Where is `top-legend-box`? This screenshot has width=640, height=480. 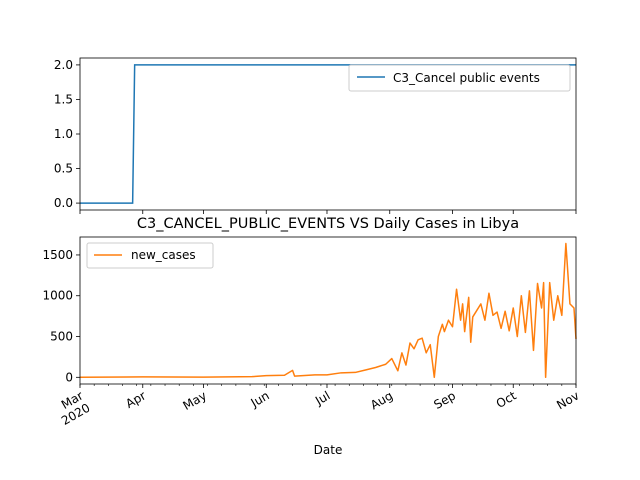 top-legend-box is located at coordinates (459, 78).